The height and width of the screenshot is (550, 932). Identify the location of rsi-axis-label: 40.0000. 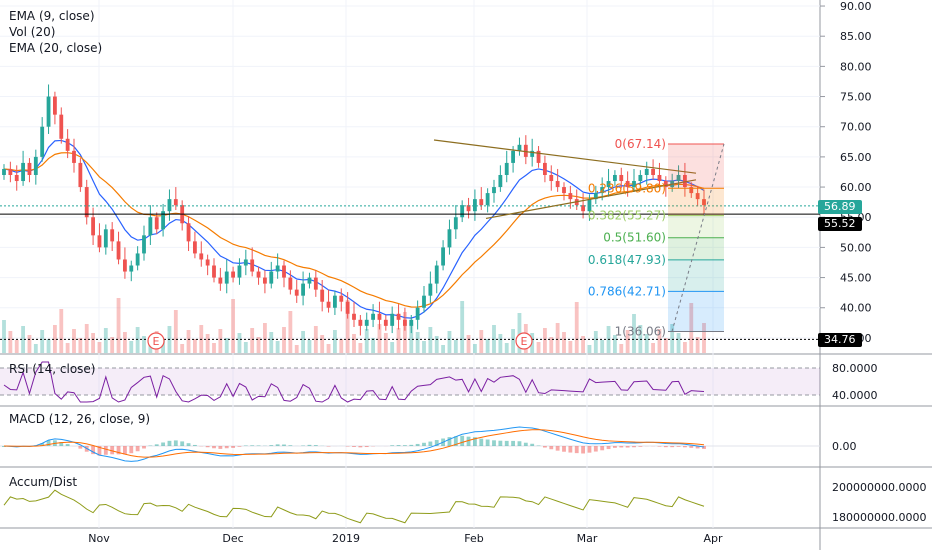
(855, 395).